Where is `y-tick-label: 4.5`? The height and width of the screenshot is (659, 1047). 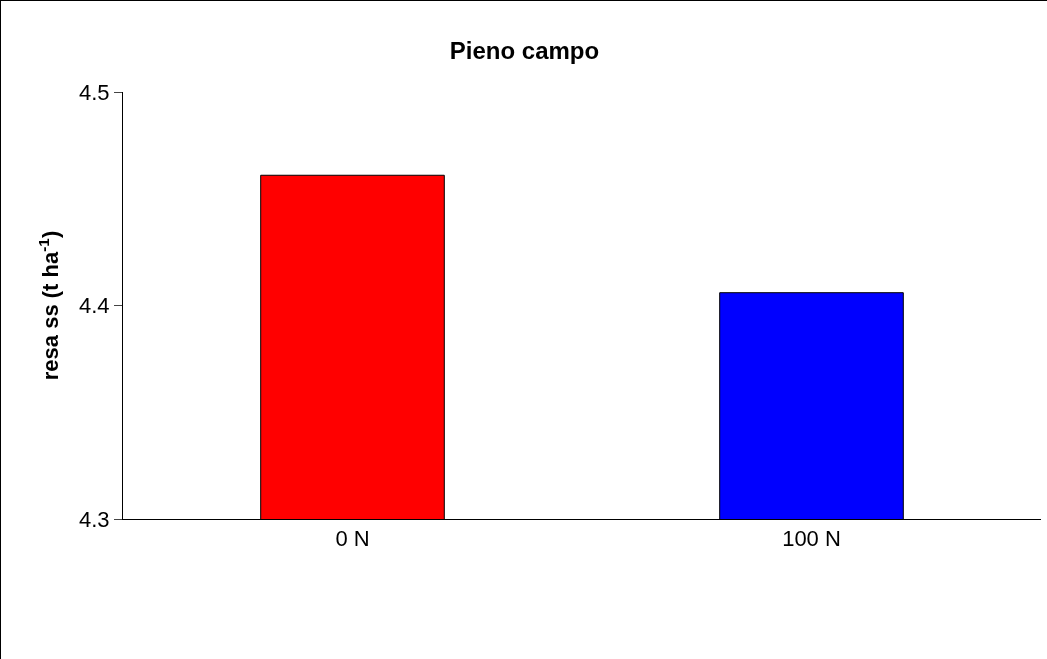
y-tick-label: 4.5 is located at coordinates (94, 92).